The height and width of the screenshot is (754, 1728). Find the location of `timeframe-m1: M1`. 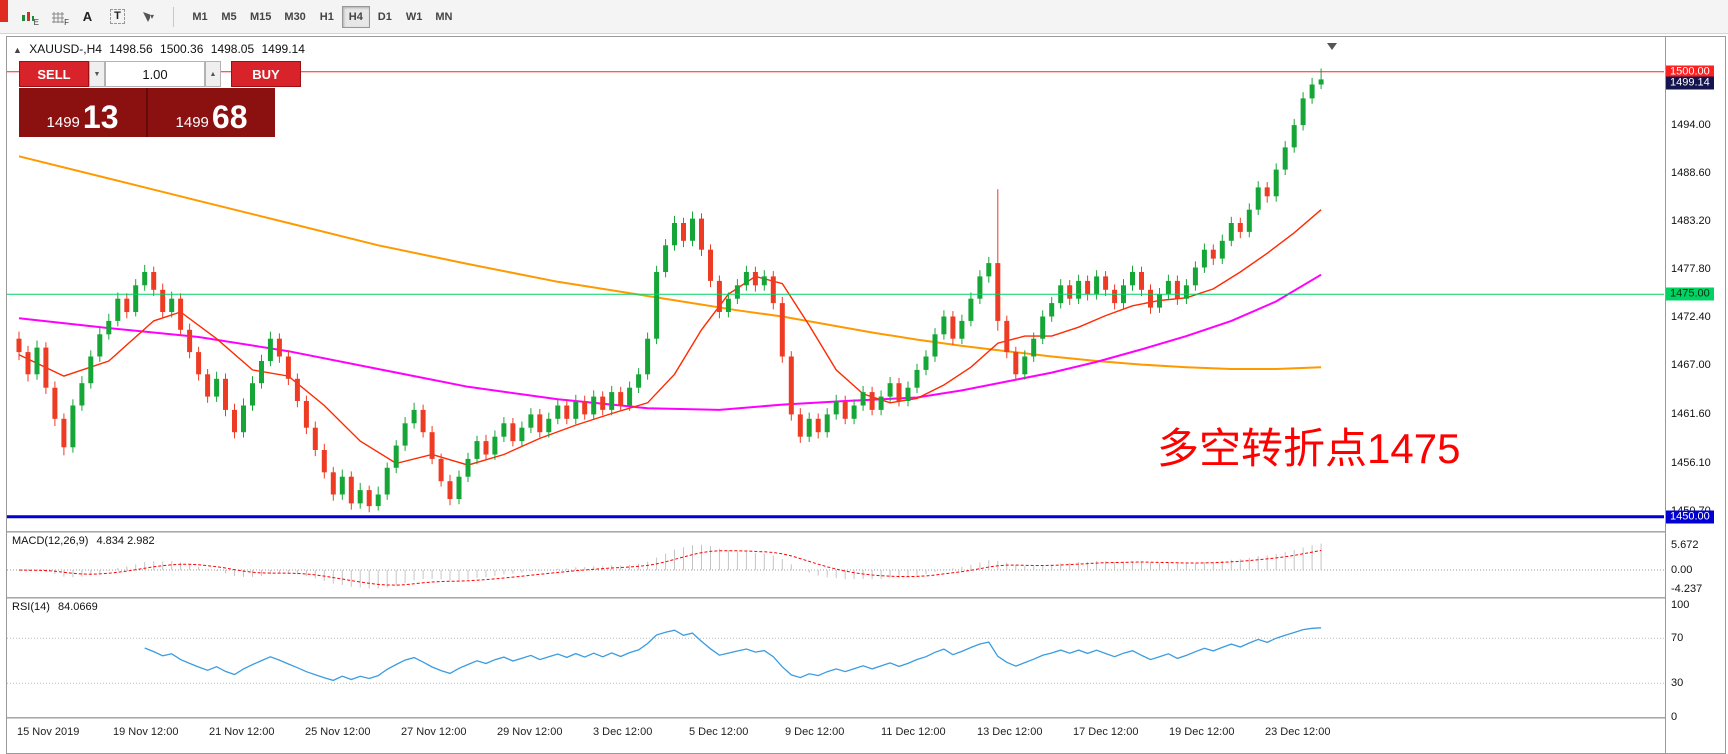

timeframe-m1: M1 is located at coordinates (200, 17).